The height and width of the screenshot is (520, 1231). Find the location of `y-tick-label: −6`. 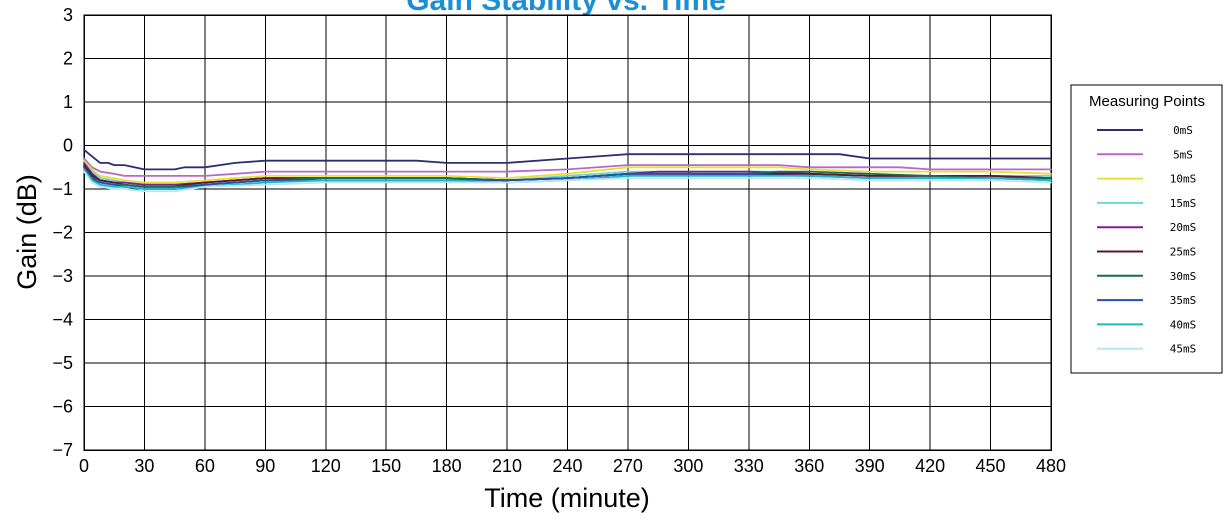

y-tick-label: −6 is located at coordinates (62, 407).